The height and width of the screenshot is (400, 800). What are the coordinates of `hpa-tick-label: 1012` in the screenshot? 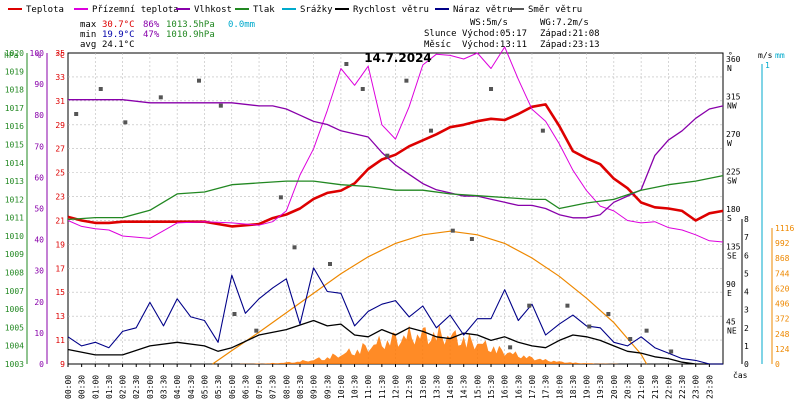 It's located at (14, 199).